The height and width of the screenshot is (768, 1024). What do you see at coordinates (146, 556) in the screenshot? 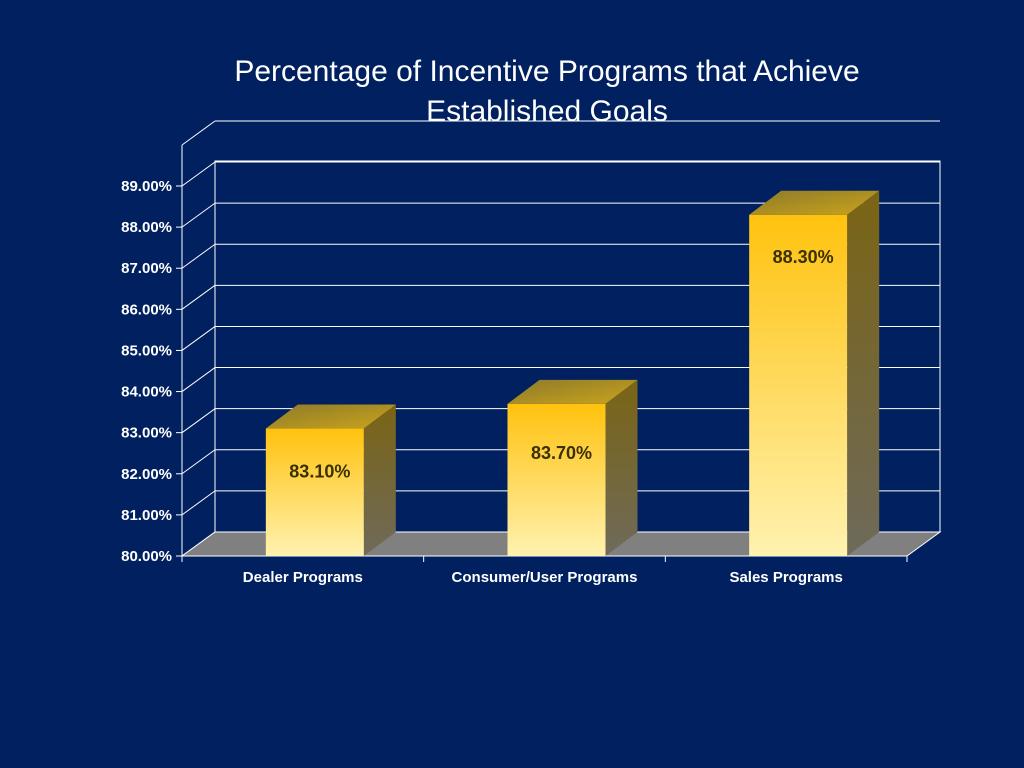
I see `y-tick-label: 80.00%` at bounding box center [146, 556].